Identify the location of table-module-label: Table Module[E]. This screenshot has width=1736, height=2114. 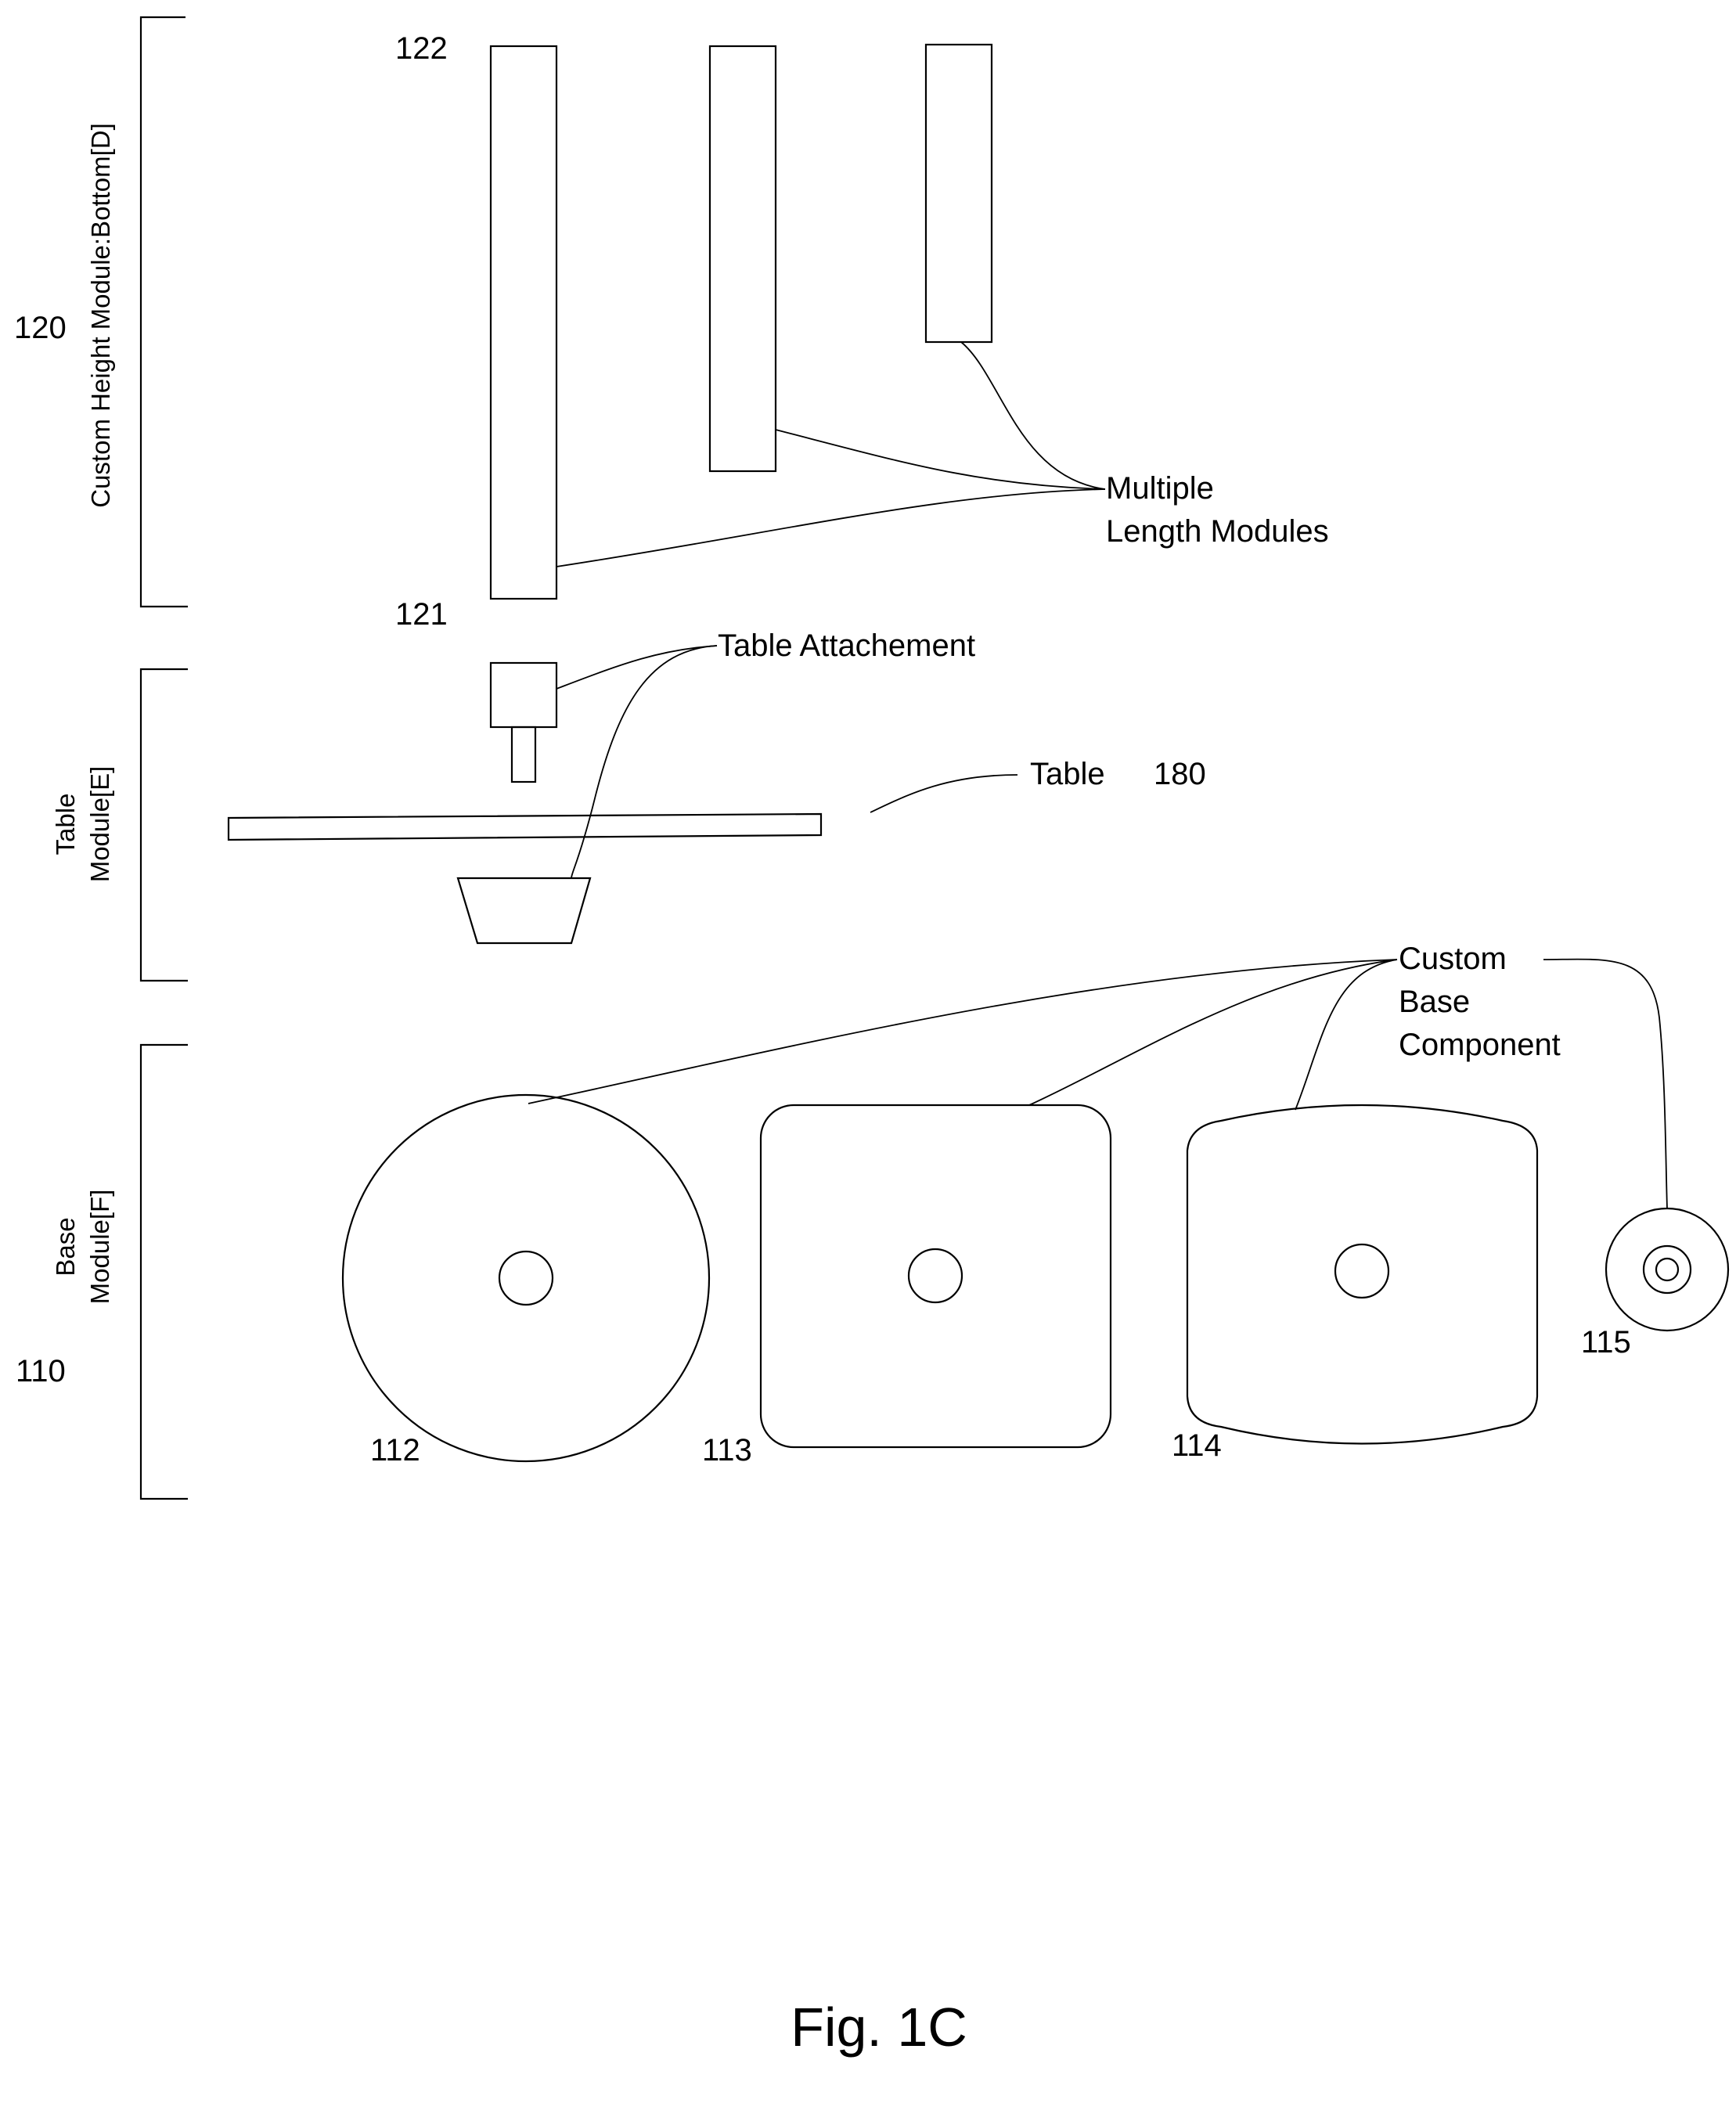
(82, 825).